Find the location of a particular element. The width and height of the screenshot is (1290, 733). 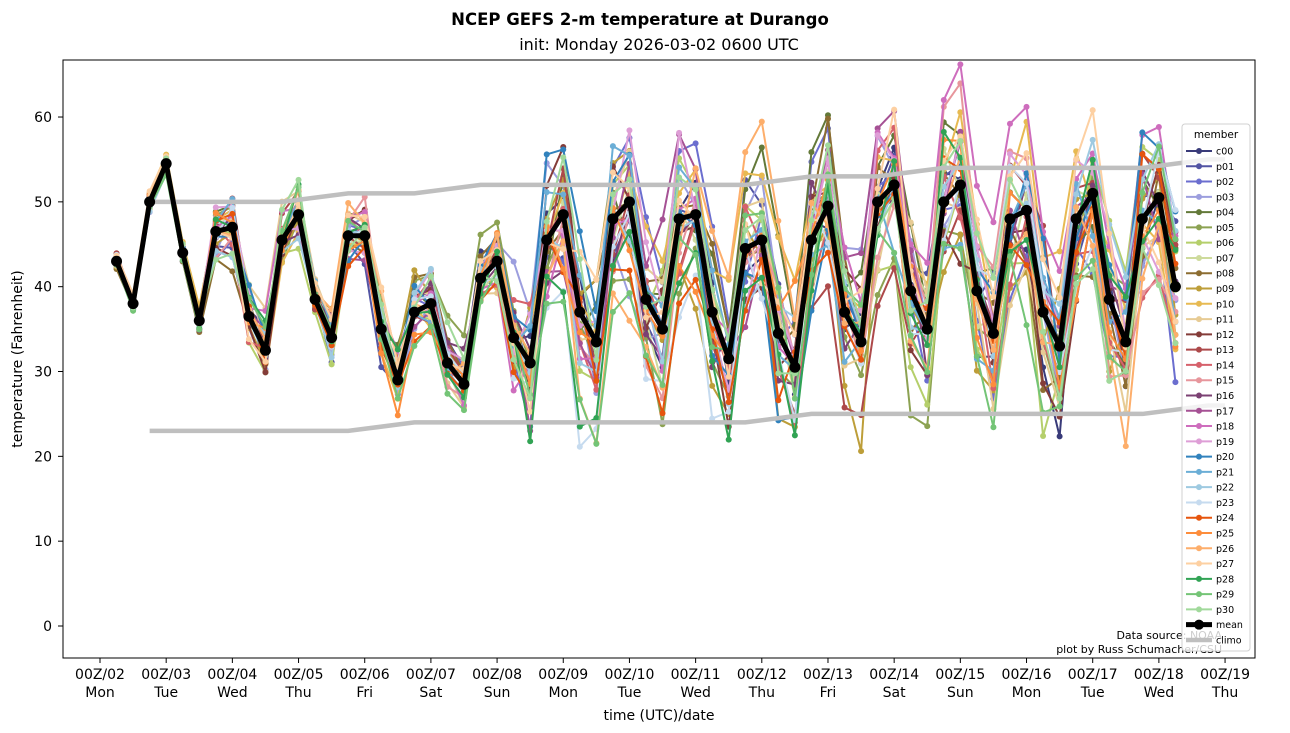

legend-item-p06: p06 is located at coordinates (1210, 243).